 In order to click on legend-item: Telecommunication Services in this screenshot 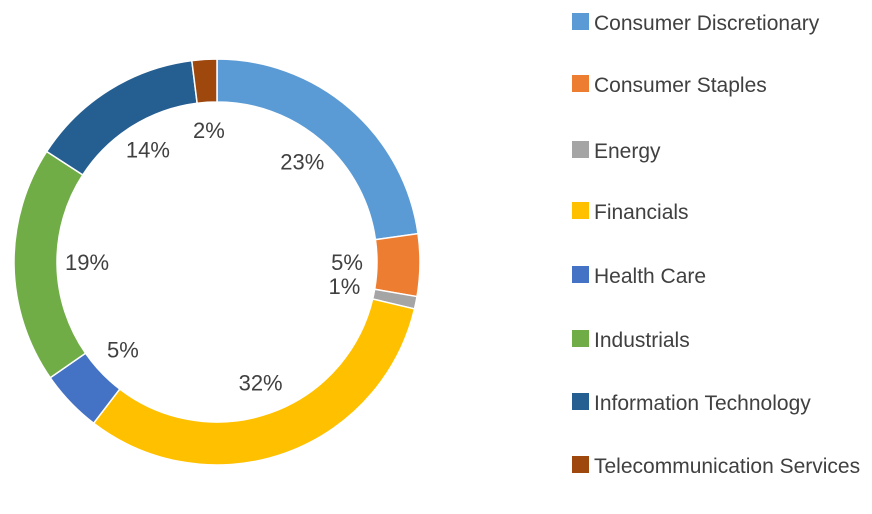, I will do `click(722, 467)`.